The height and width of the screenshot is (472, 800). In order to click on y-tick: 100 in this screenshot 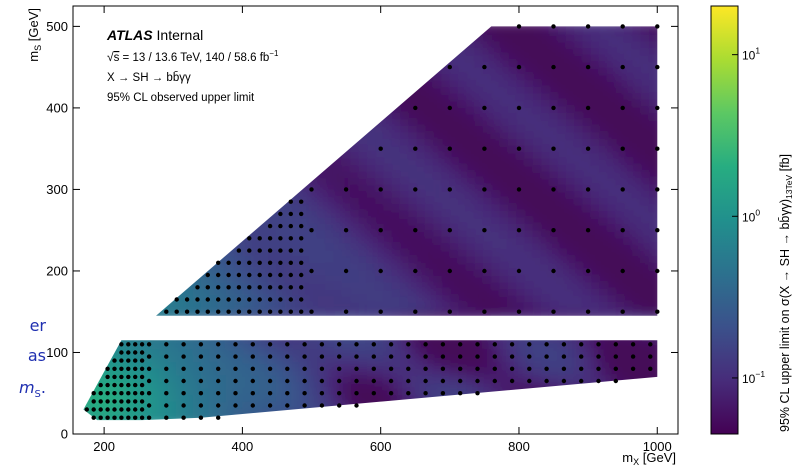, I will do `click(362, 352)`.